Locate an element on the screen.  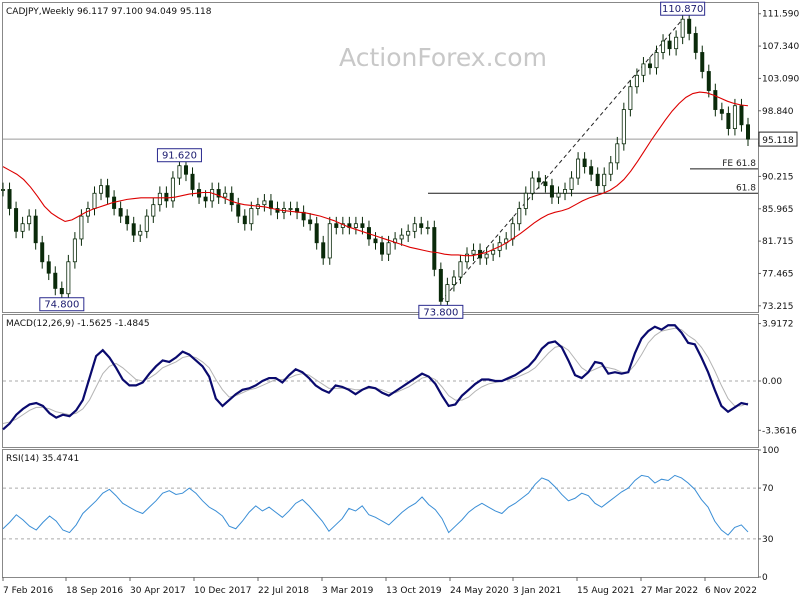
rsi-ytick-label: 0 is located at coordinates (765, 578).